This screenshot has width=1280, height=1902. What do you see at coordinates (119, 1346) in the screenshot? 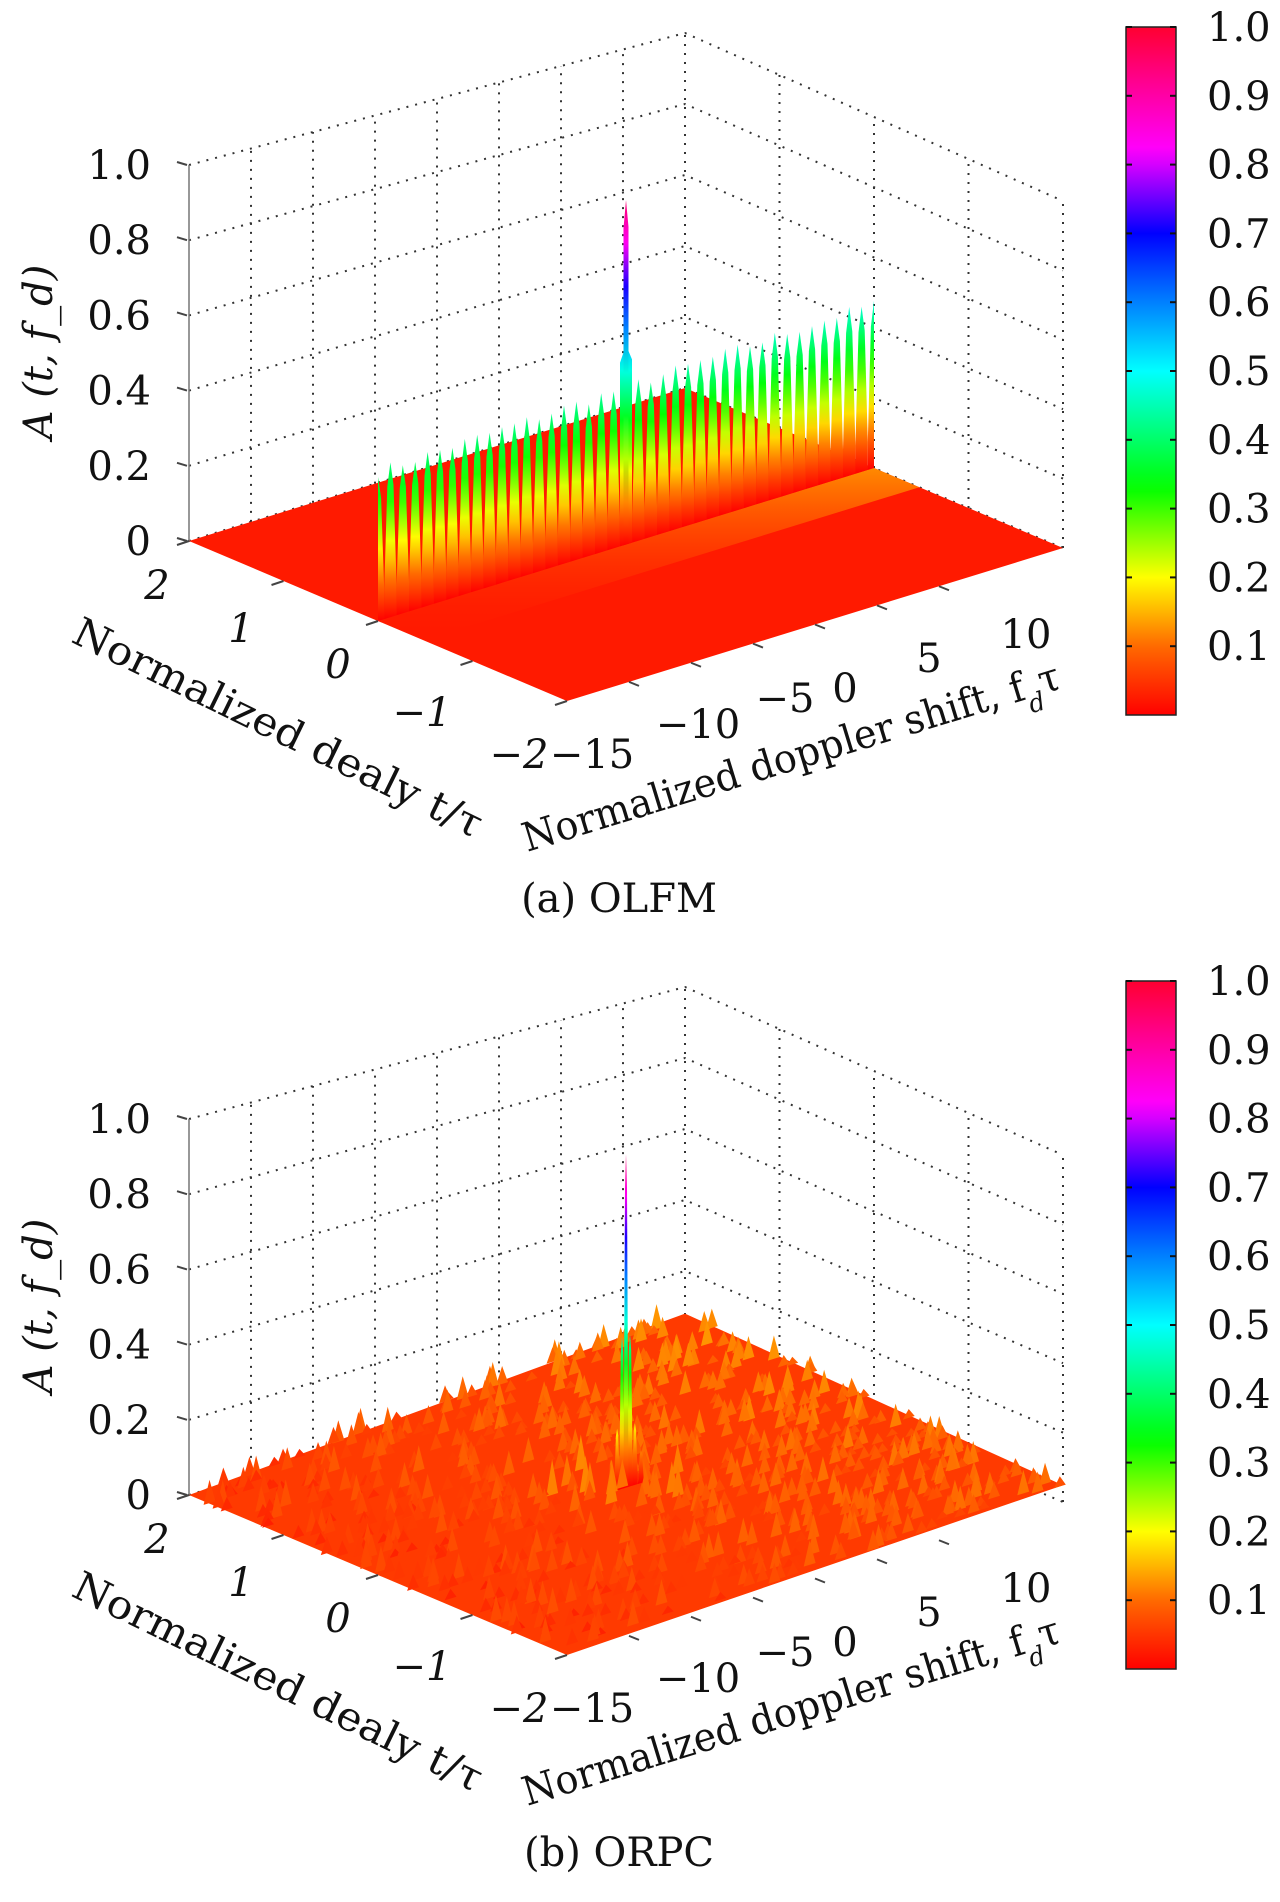
I see `z-tick-label: 0.4` at bounding box center [119, 1346].